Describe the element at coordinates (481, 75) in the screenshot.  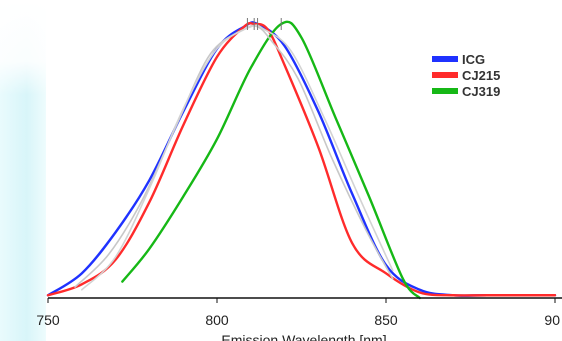
I see `legend-label-cj215: CJ215` at that location.